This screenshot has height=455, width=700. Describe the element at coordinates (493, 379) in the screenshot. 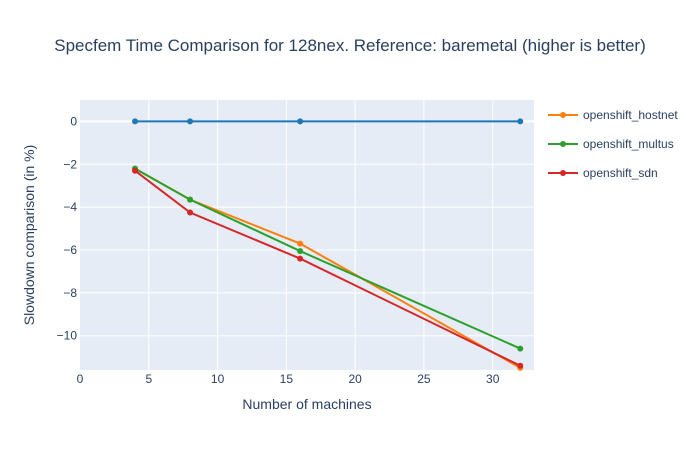

I see `x-tick-label: 30` at that location.